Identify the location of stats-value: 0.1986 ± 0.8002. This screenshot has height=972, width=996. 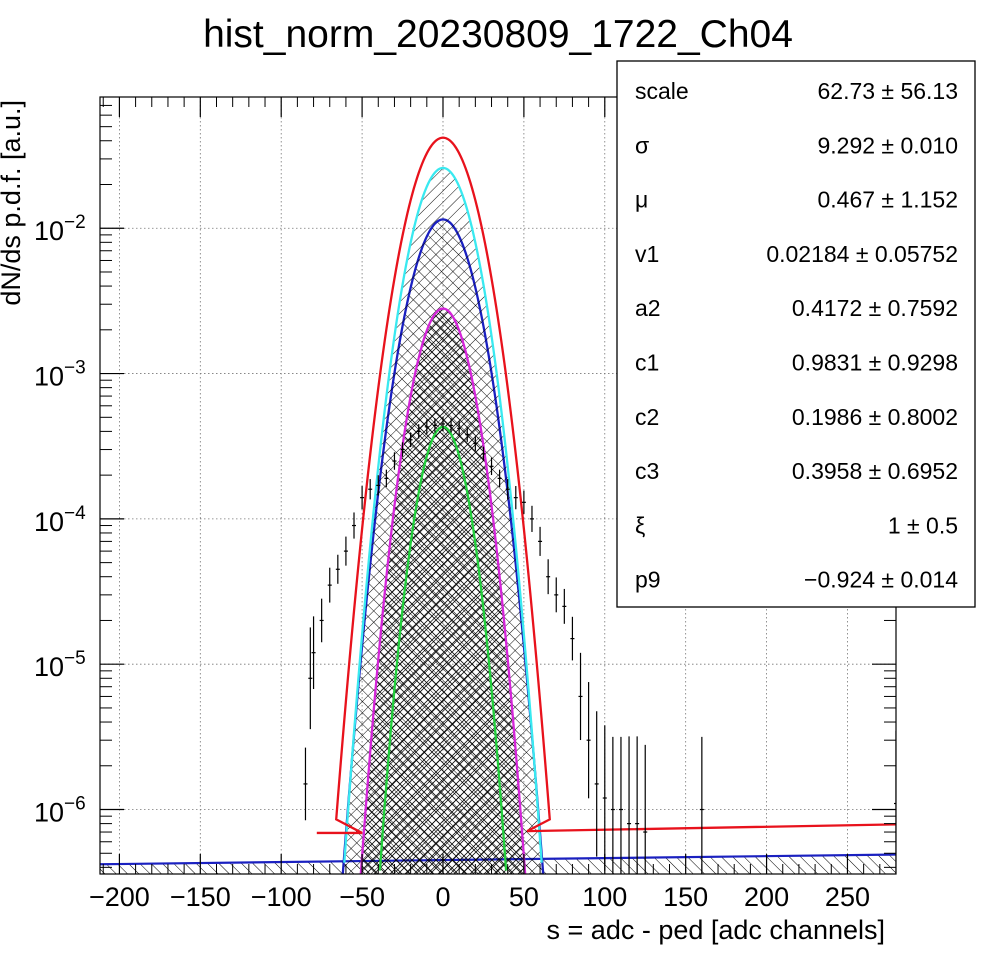
(875, 417).